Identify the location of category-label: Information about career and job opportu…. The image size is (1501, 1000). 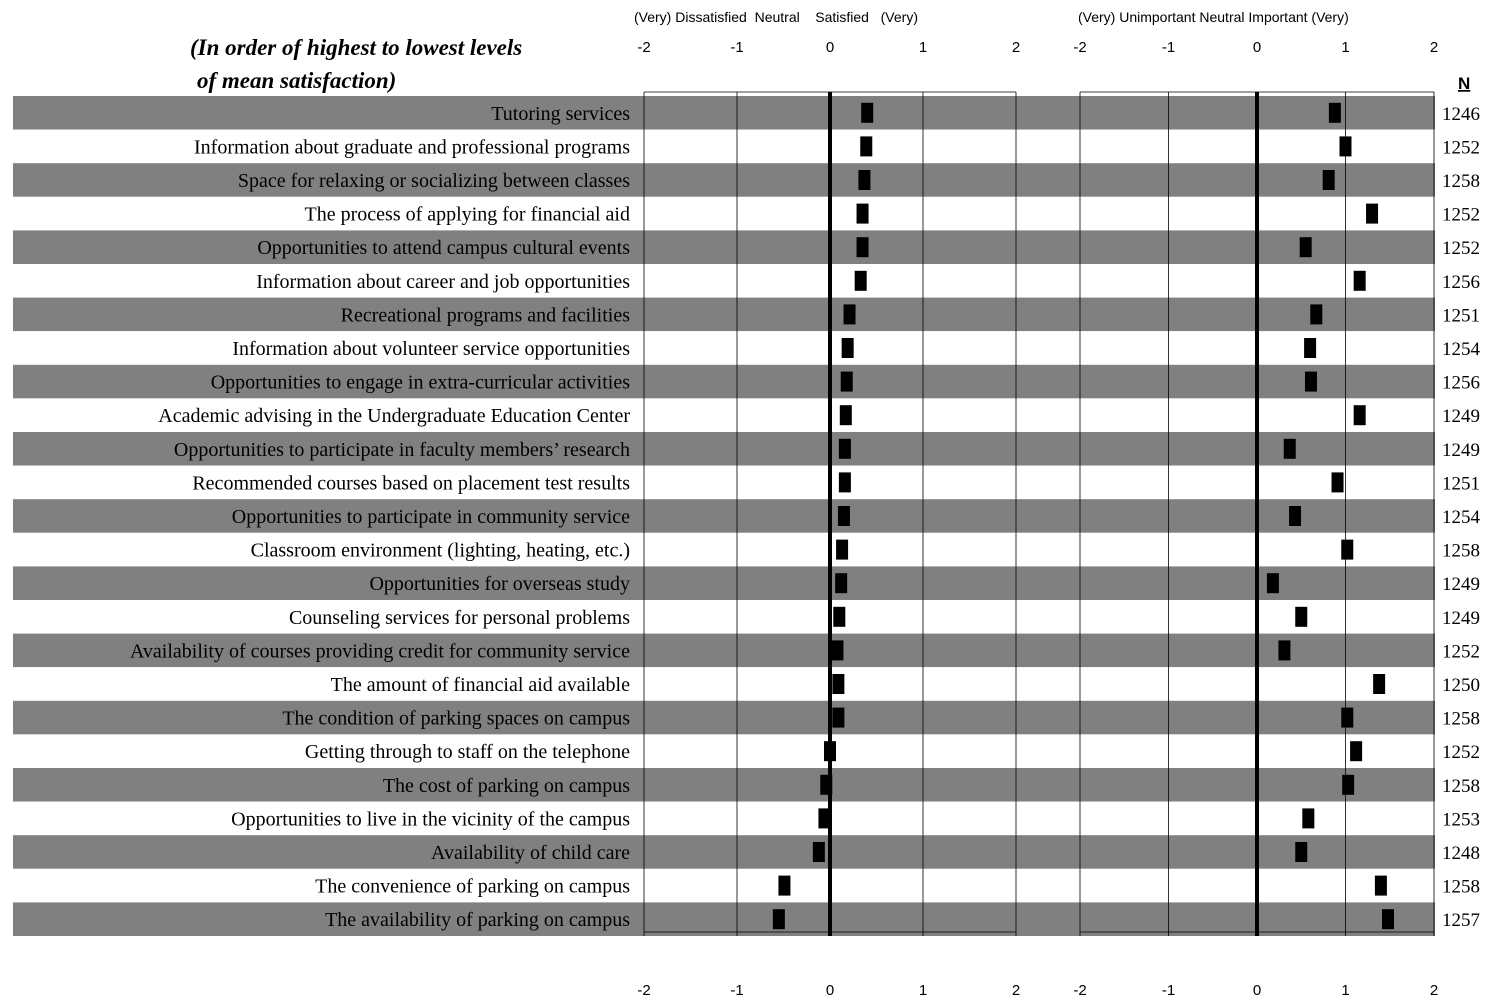
(443, 282).